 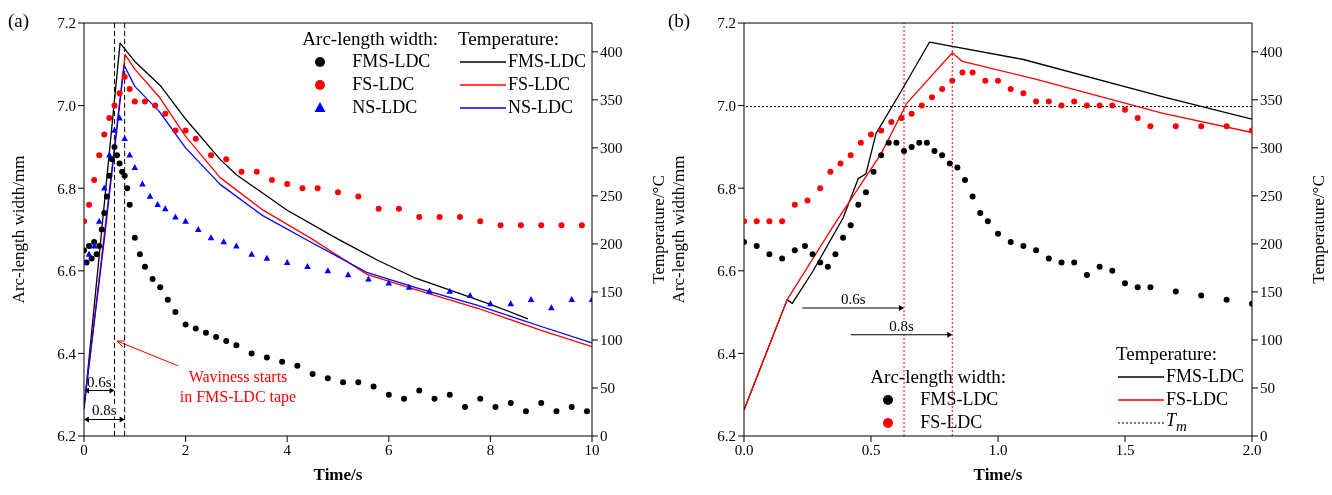 What do you see at coordinates (287, 449) in the screenshot?
I see `x-tick-label: 4` at bounding box center [287, 449].